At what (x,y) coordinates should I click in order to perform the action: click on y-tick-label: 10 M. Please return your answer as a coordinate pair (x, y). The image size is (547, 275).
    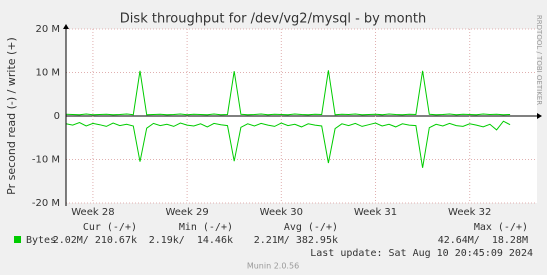
    Looking at the image, I should click on (47, 73).